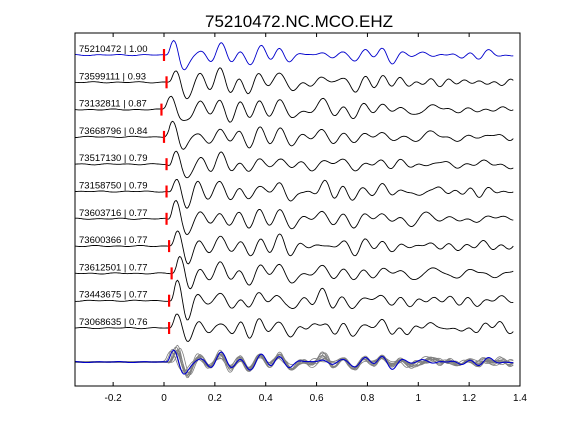  What do you see at coordinates (114, 398) in the screenshot?
I see `x-tick-label: -0.2` at bounding box center [114, 398].